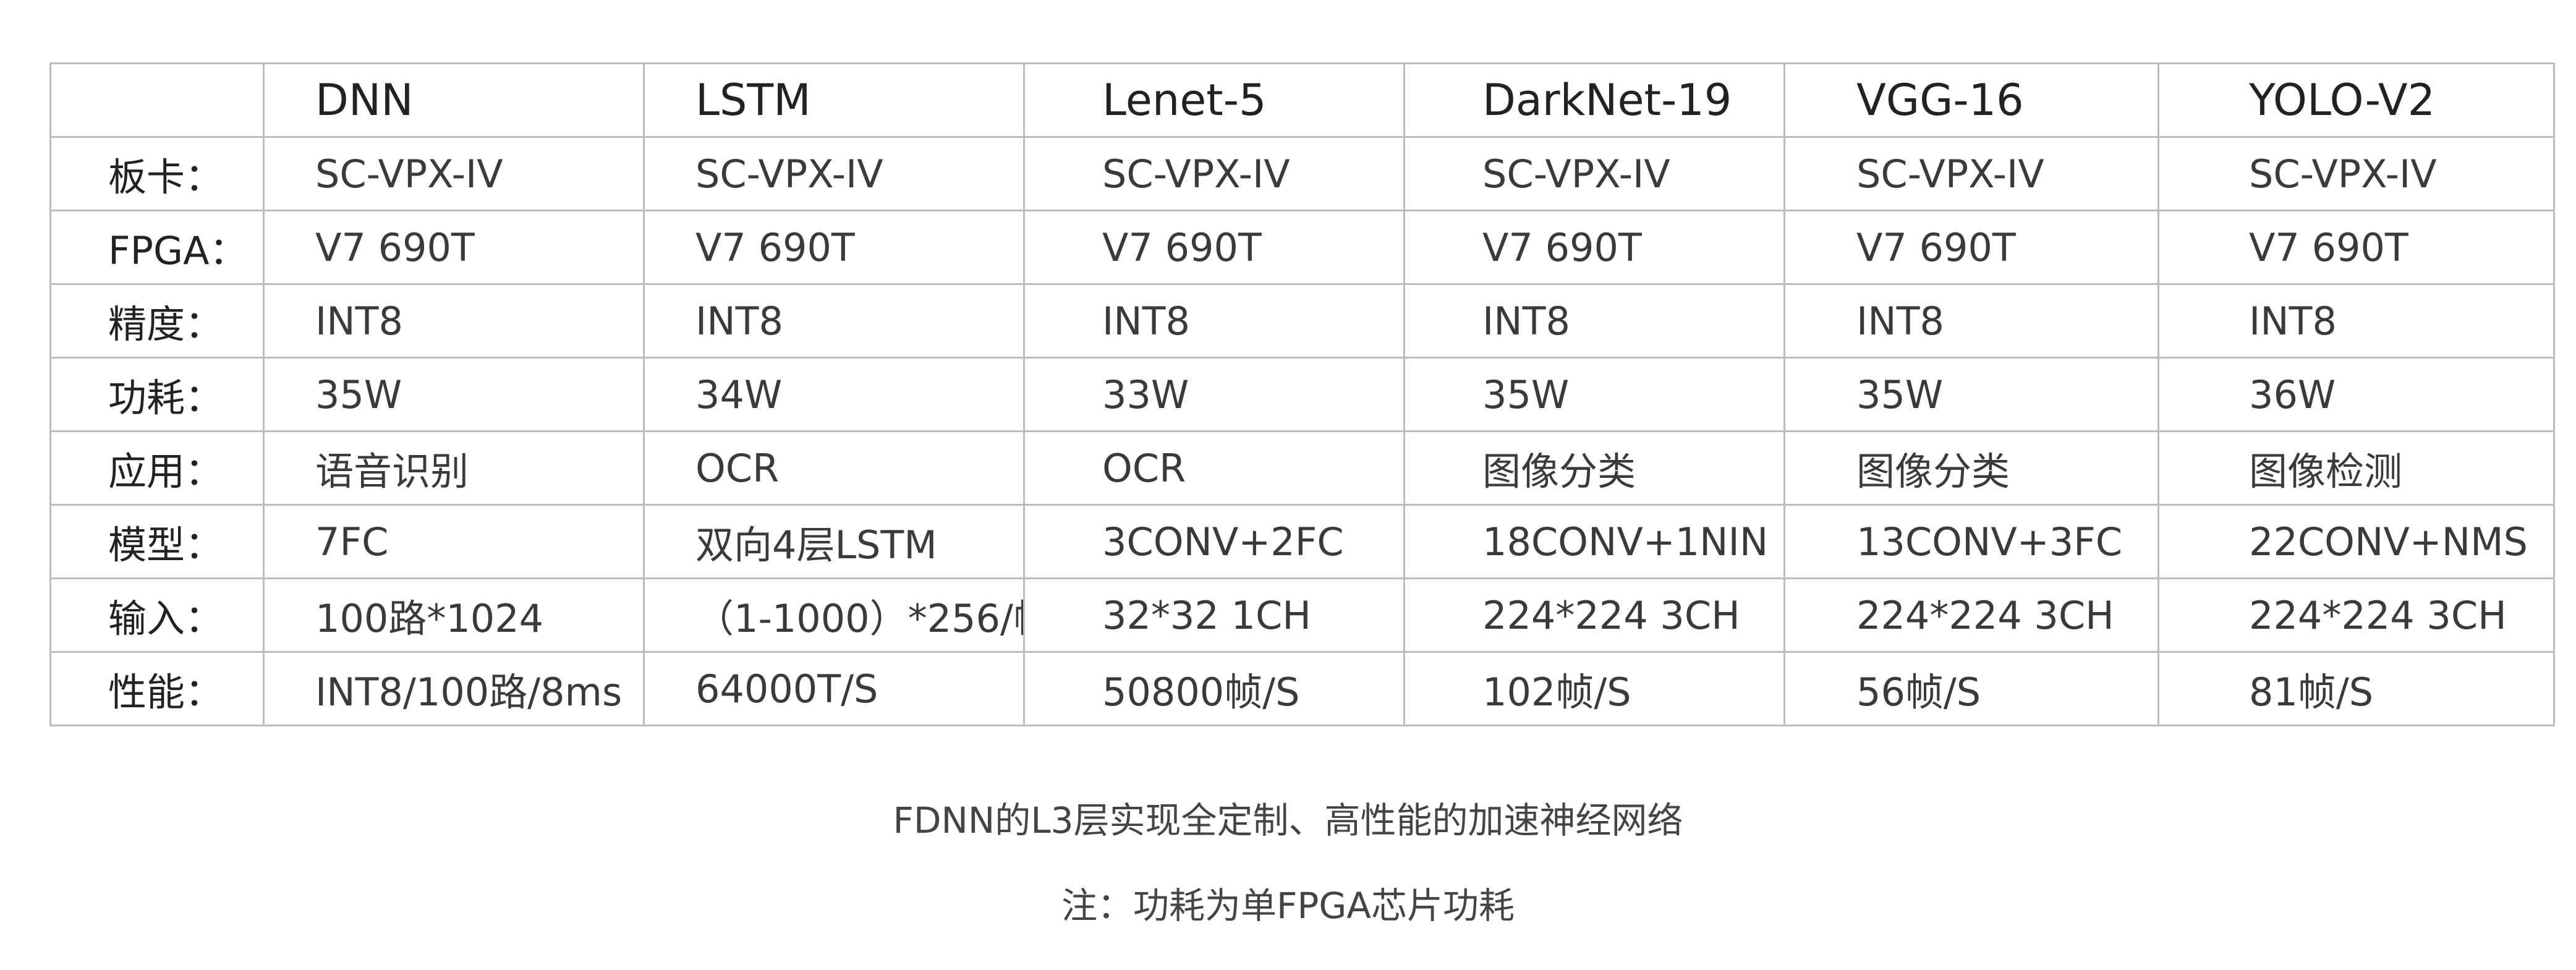 This screenshot has height=970, width=2576. I want to click on table-cell: 100路*1024, so click(454, 615).